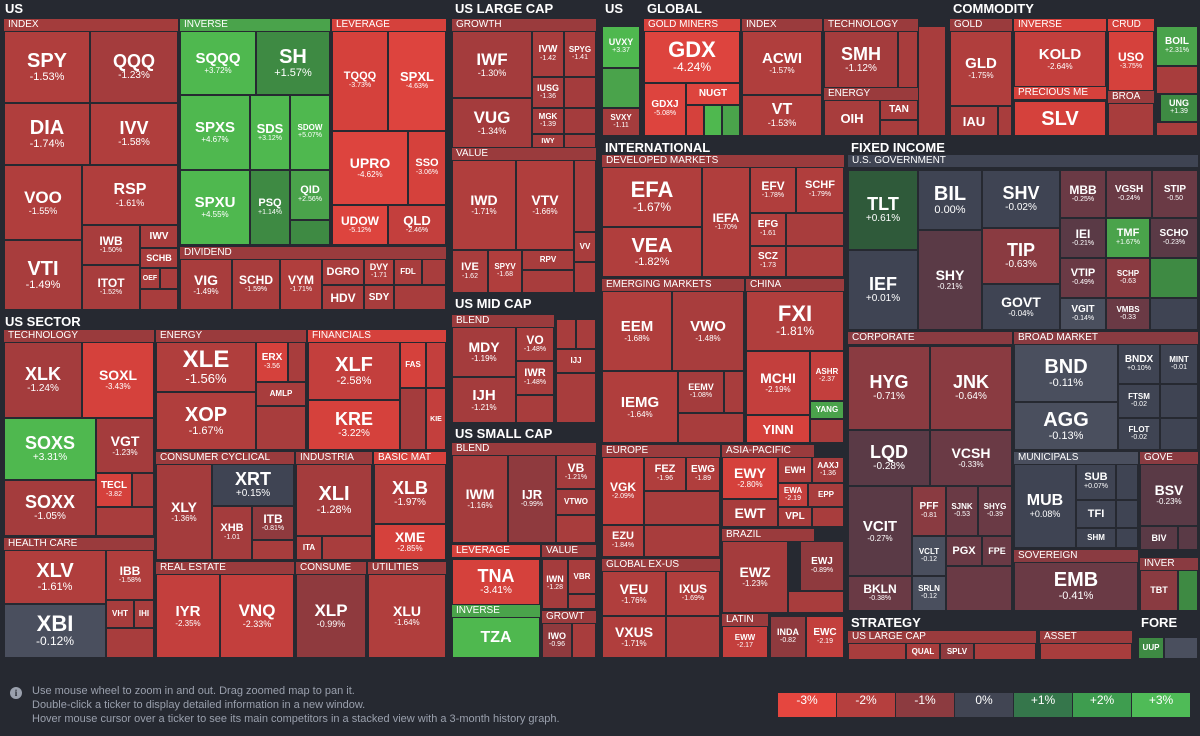 The width and height of the screenshot is (1200, 736). I want to click on ticker-tile-soxx: SOXX -1.05%, so click(50, 508).